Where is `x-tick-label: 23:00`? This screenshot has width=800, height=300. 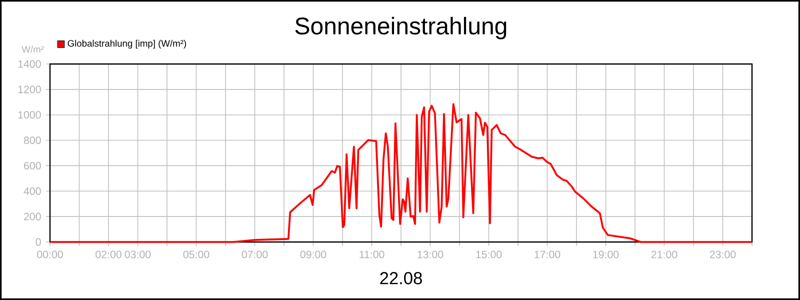
x-tick-label: 23:00 is located at coordinates (723, 254).